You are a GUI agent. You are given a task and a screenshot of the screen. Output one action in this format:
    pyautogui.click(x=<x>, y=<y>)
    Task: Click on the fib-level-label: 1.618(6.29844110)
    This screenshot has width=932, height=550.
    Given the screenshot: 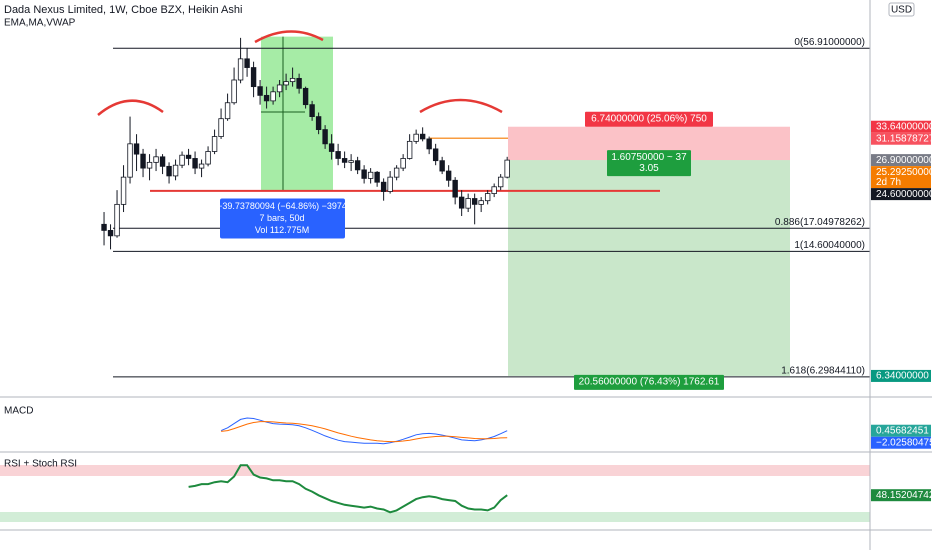 What is the action you would take?
    pyautogui.click(x=823, y=371)
    